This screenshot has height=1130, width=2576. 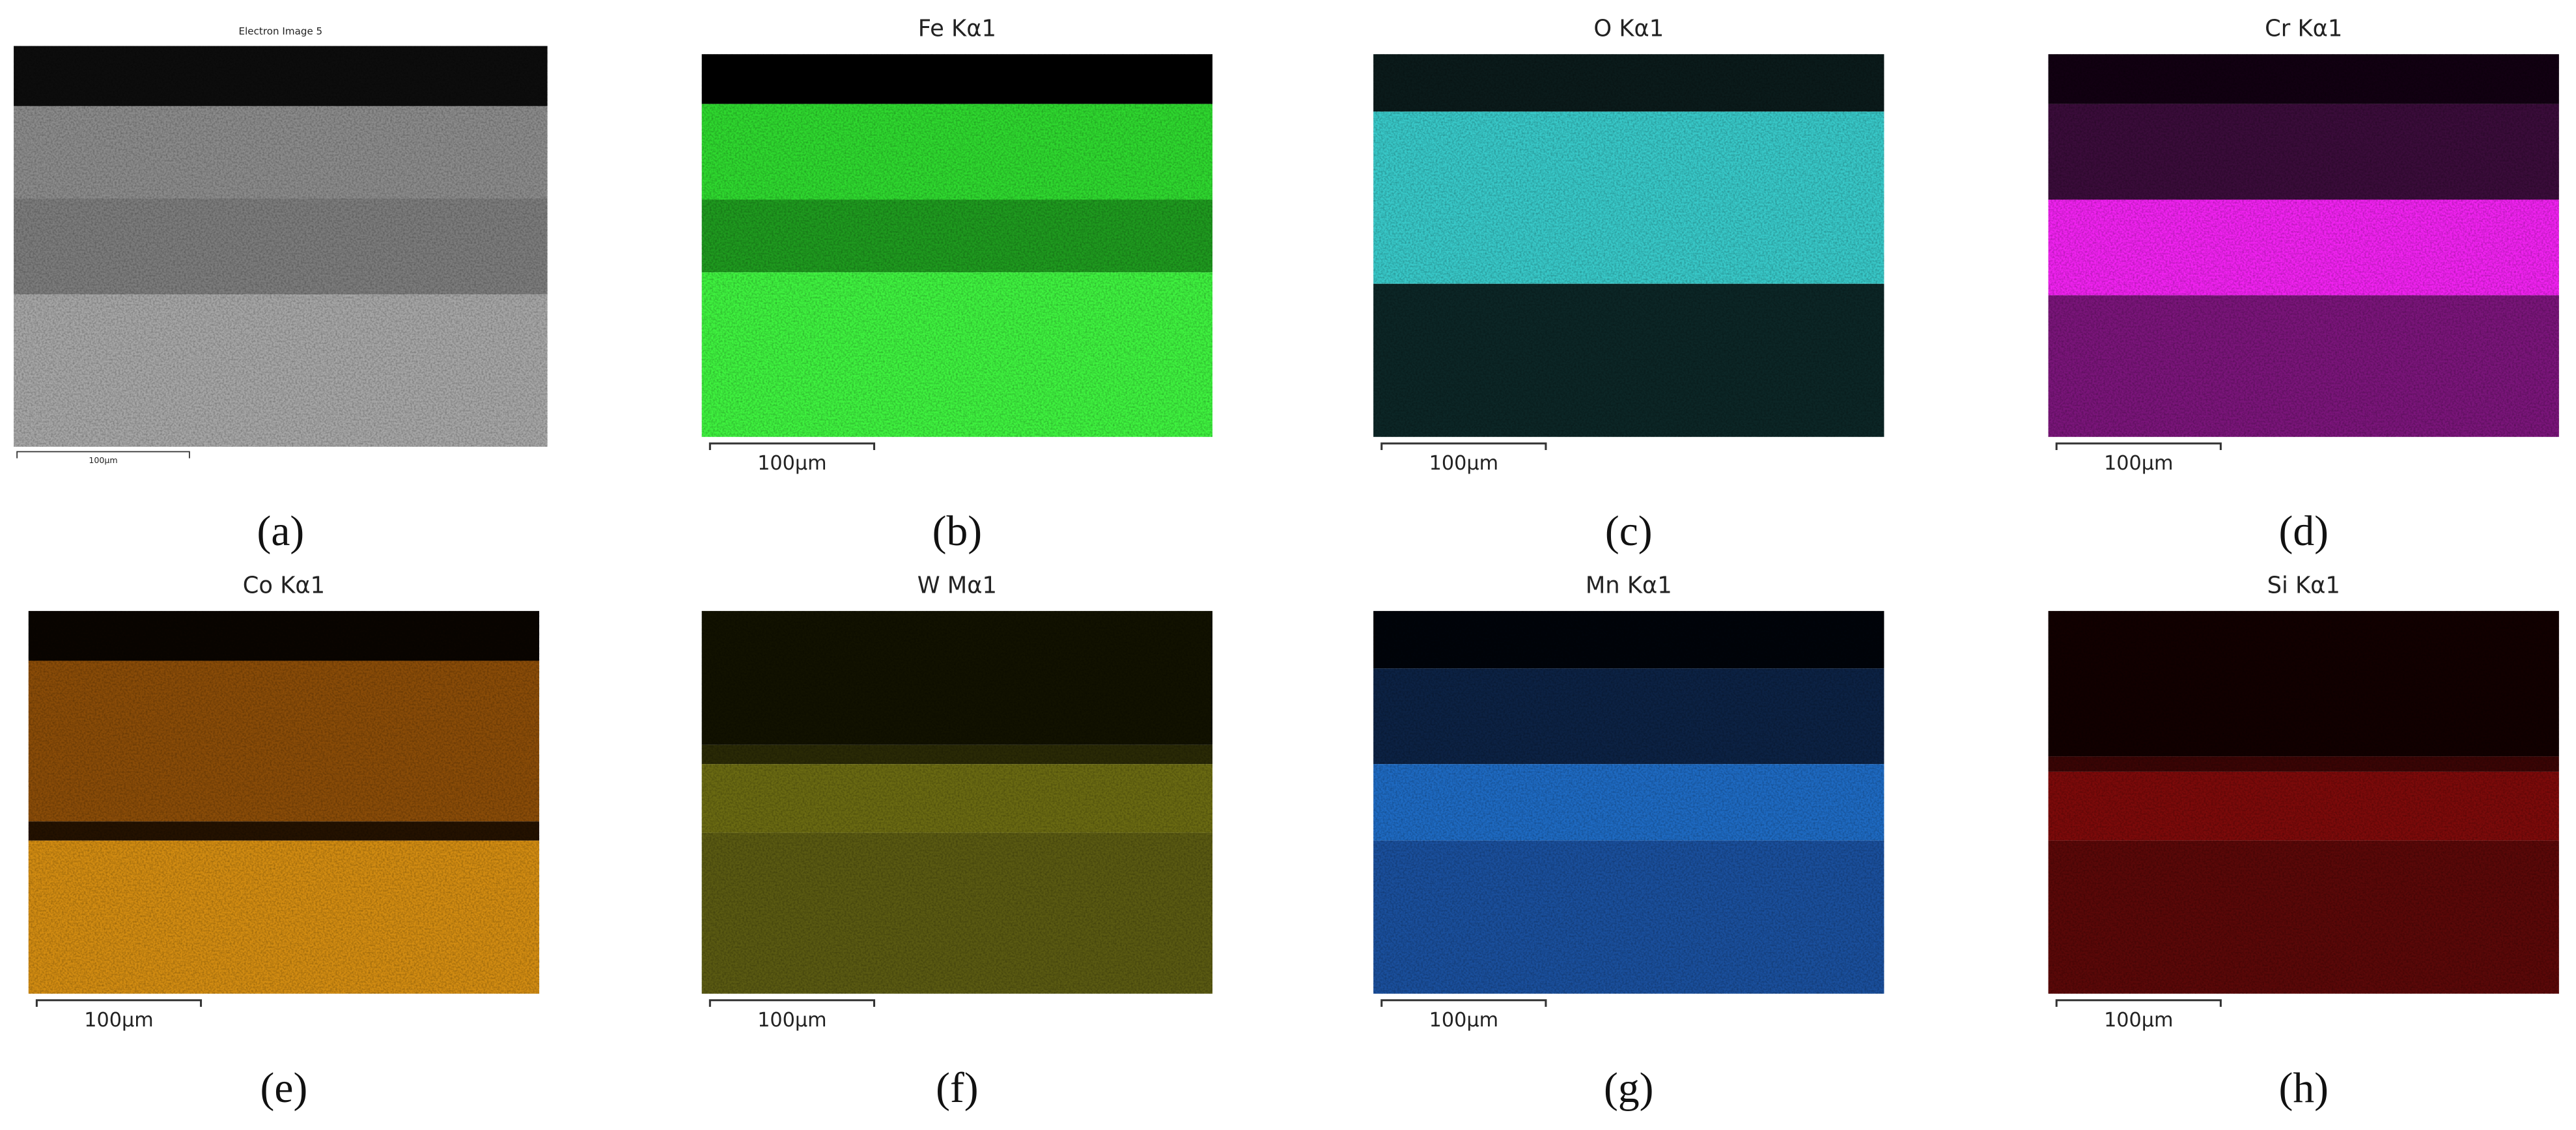 What do you see at coordinates (281, 31) in the screenshot?
I see `panel-title: Electron Image 5` at bounding box center [281, 31].